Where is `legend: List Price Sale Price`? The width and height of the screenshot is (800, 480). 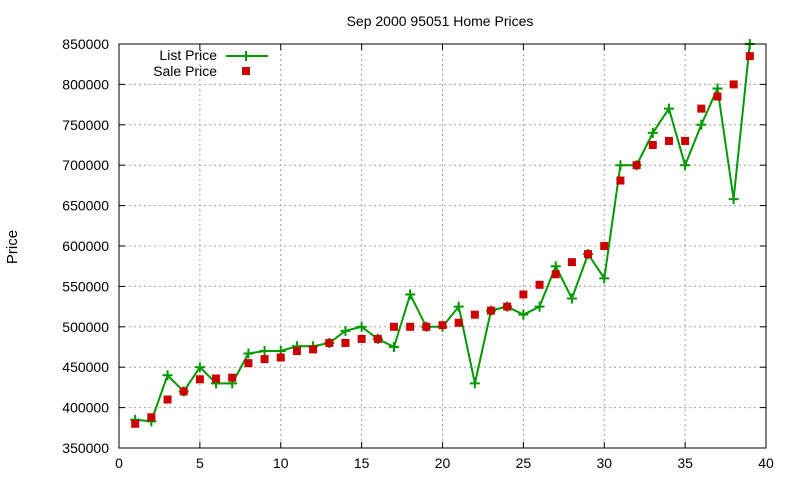
legend: List Price Sale Price is located at coordinates (210, 63).